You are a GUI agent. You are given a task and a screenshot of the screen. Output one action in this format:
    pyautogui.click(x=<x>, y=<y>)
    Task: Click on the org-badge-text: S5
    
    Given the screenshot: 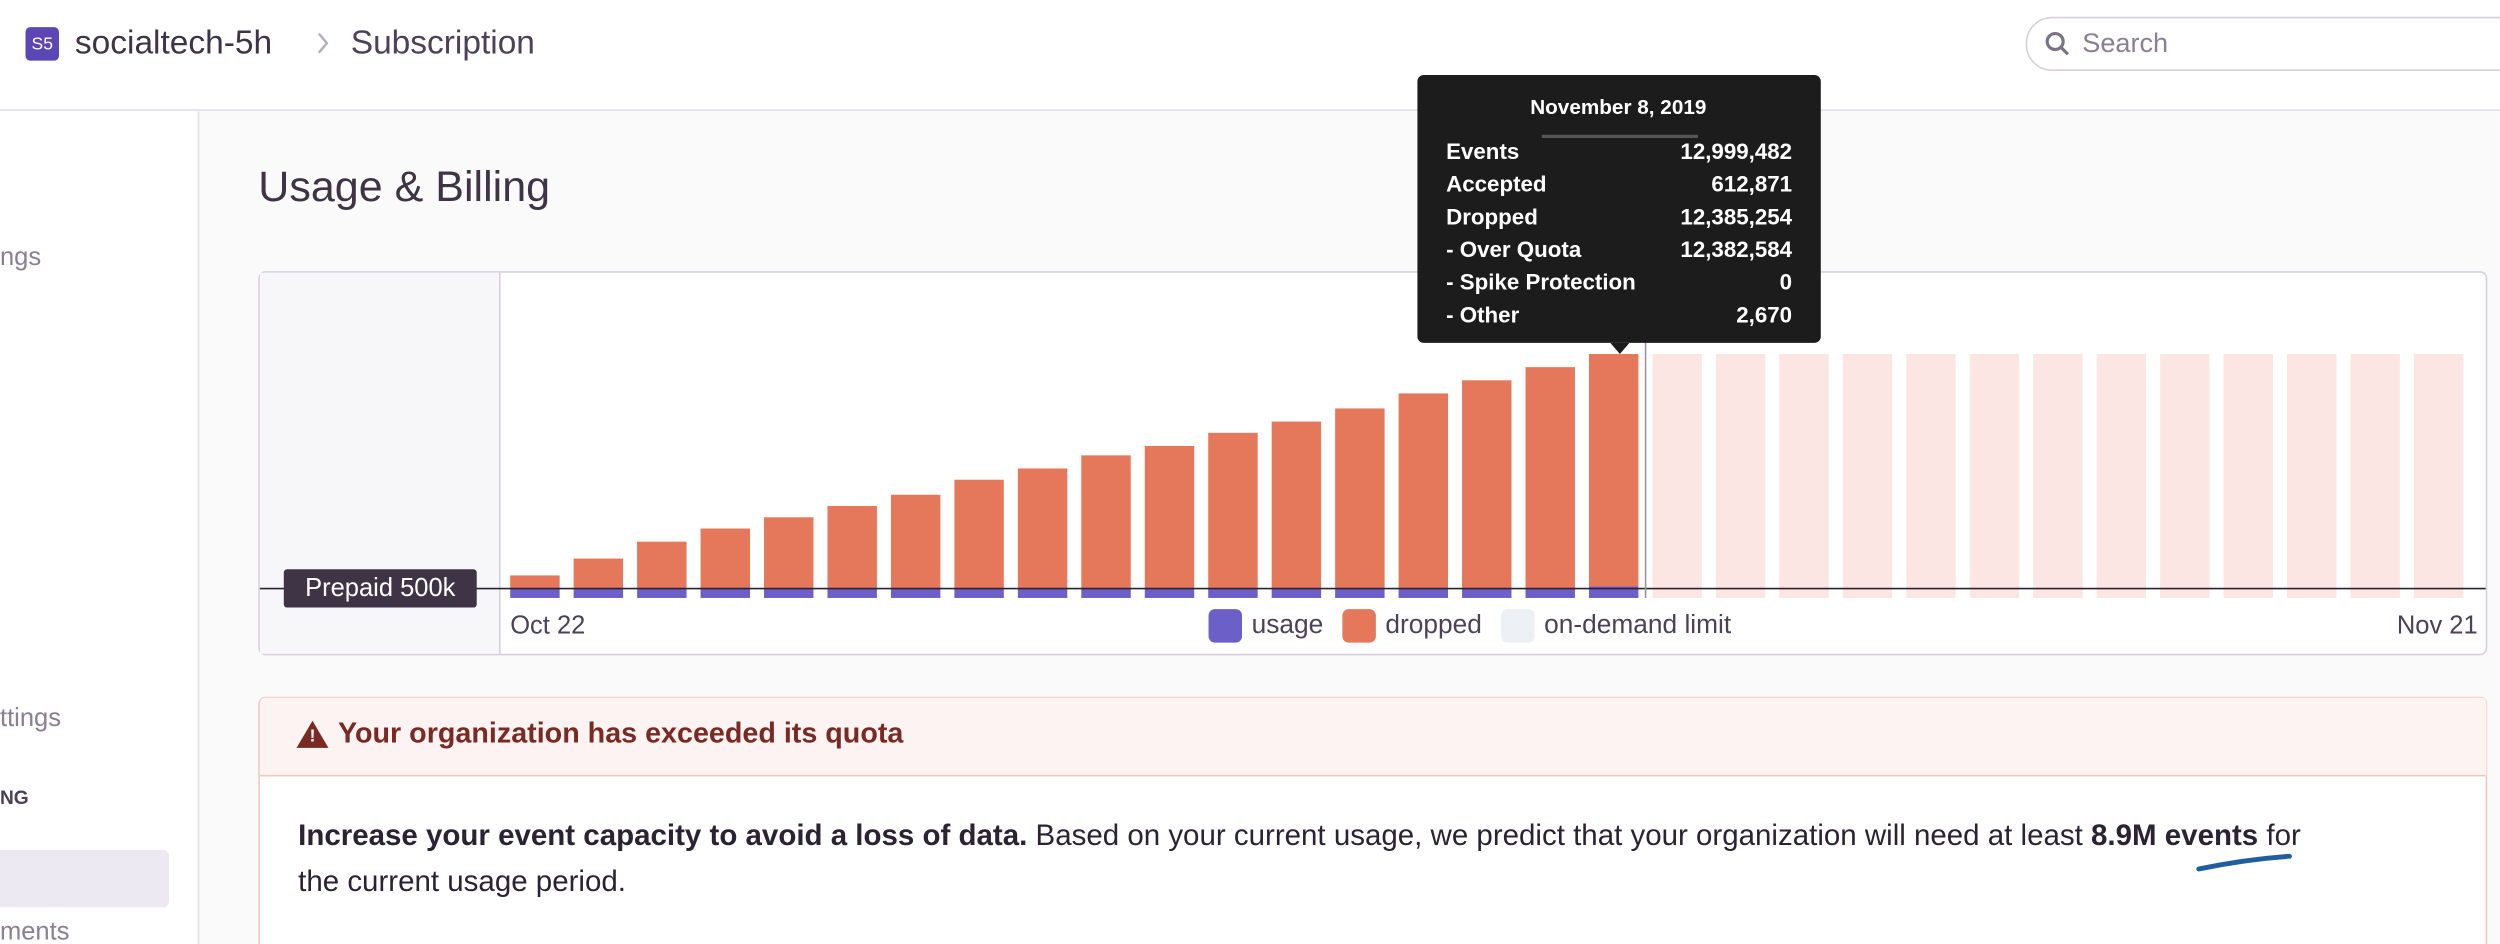 What is the action you would take?
    pyautogui.click(x=42, y=43)
    